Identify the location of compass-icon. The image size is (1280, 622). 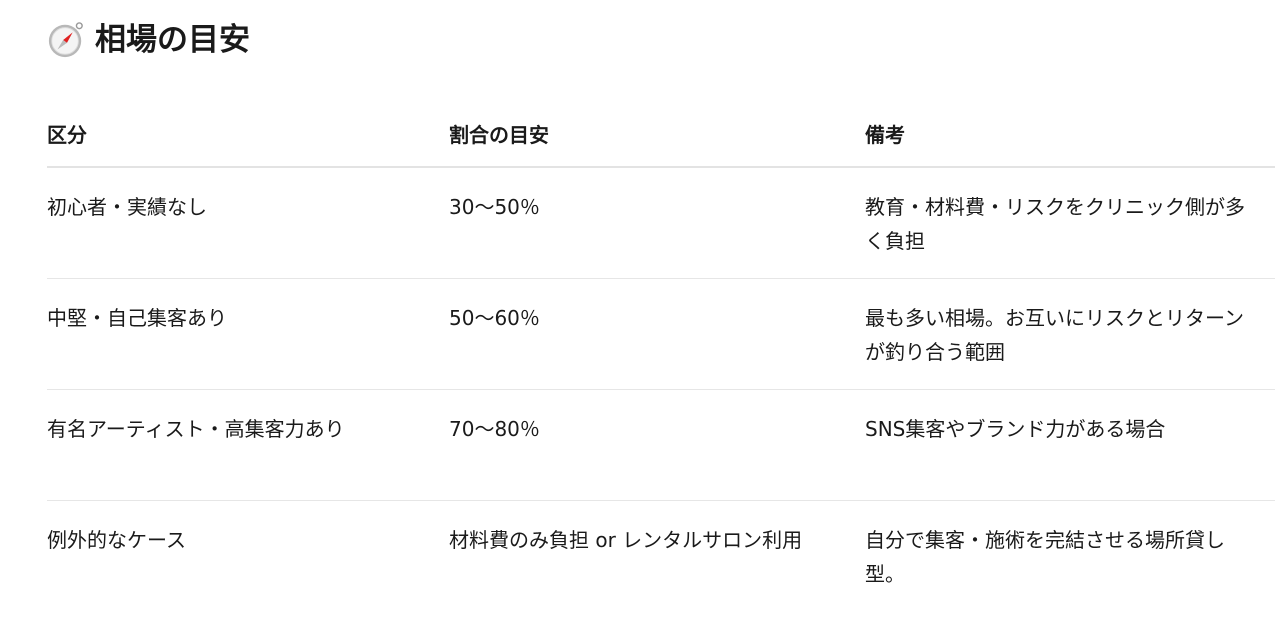
(65, 40).